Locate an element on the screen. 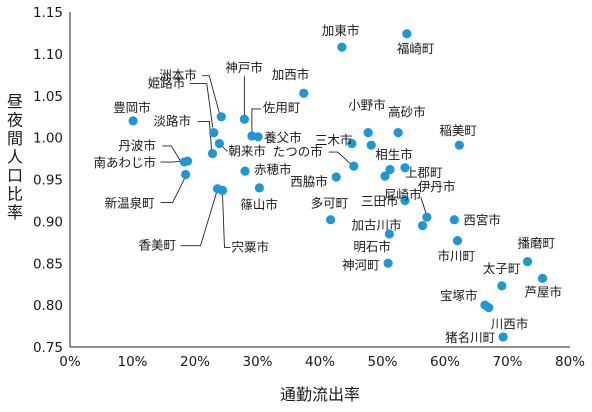 This screenshot has width=592, height=412. point-label: 佐用町 is located at coordinates (282, 107).